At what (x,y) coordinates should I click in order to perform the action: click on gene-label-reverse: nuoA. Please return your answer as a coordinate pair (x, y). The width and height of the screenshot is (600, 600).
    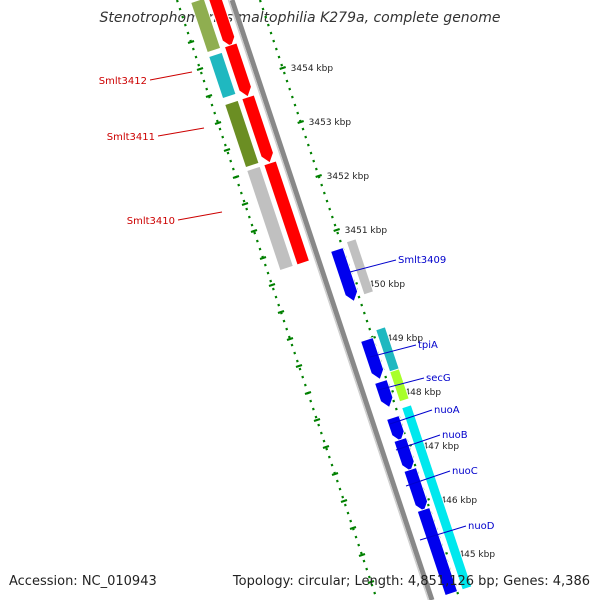
    Looking at the image, I should click on (447, 410).